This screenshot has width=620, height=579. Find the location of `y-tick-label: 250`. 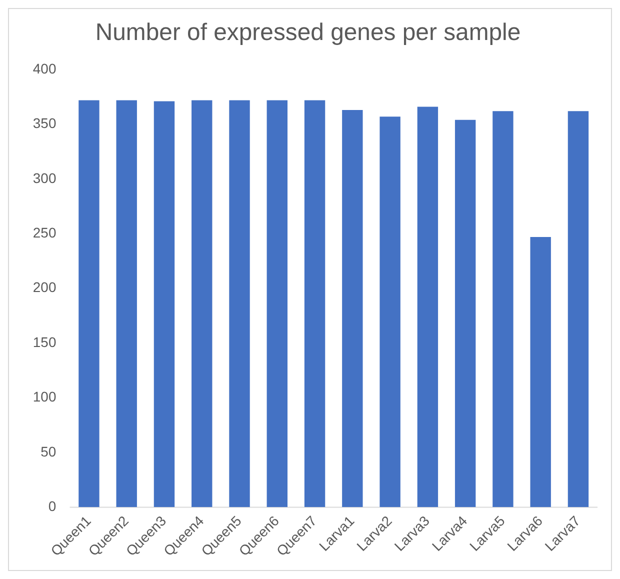

y-tick-label: 250 is located at coordinates (44, 232).